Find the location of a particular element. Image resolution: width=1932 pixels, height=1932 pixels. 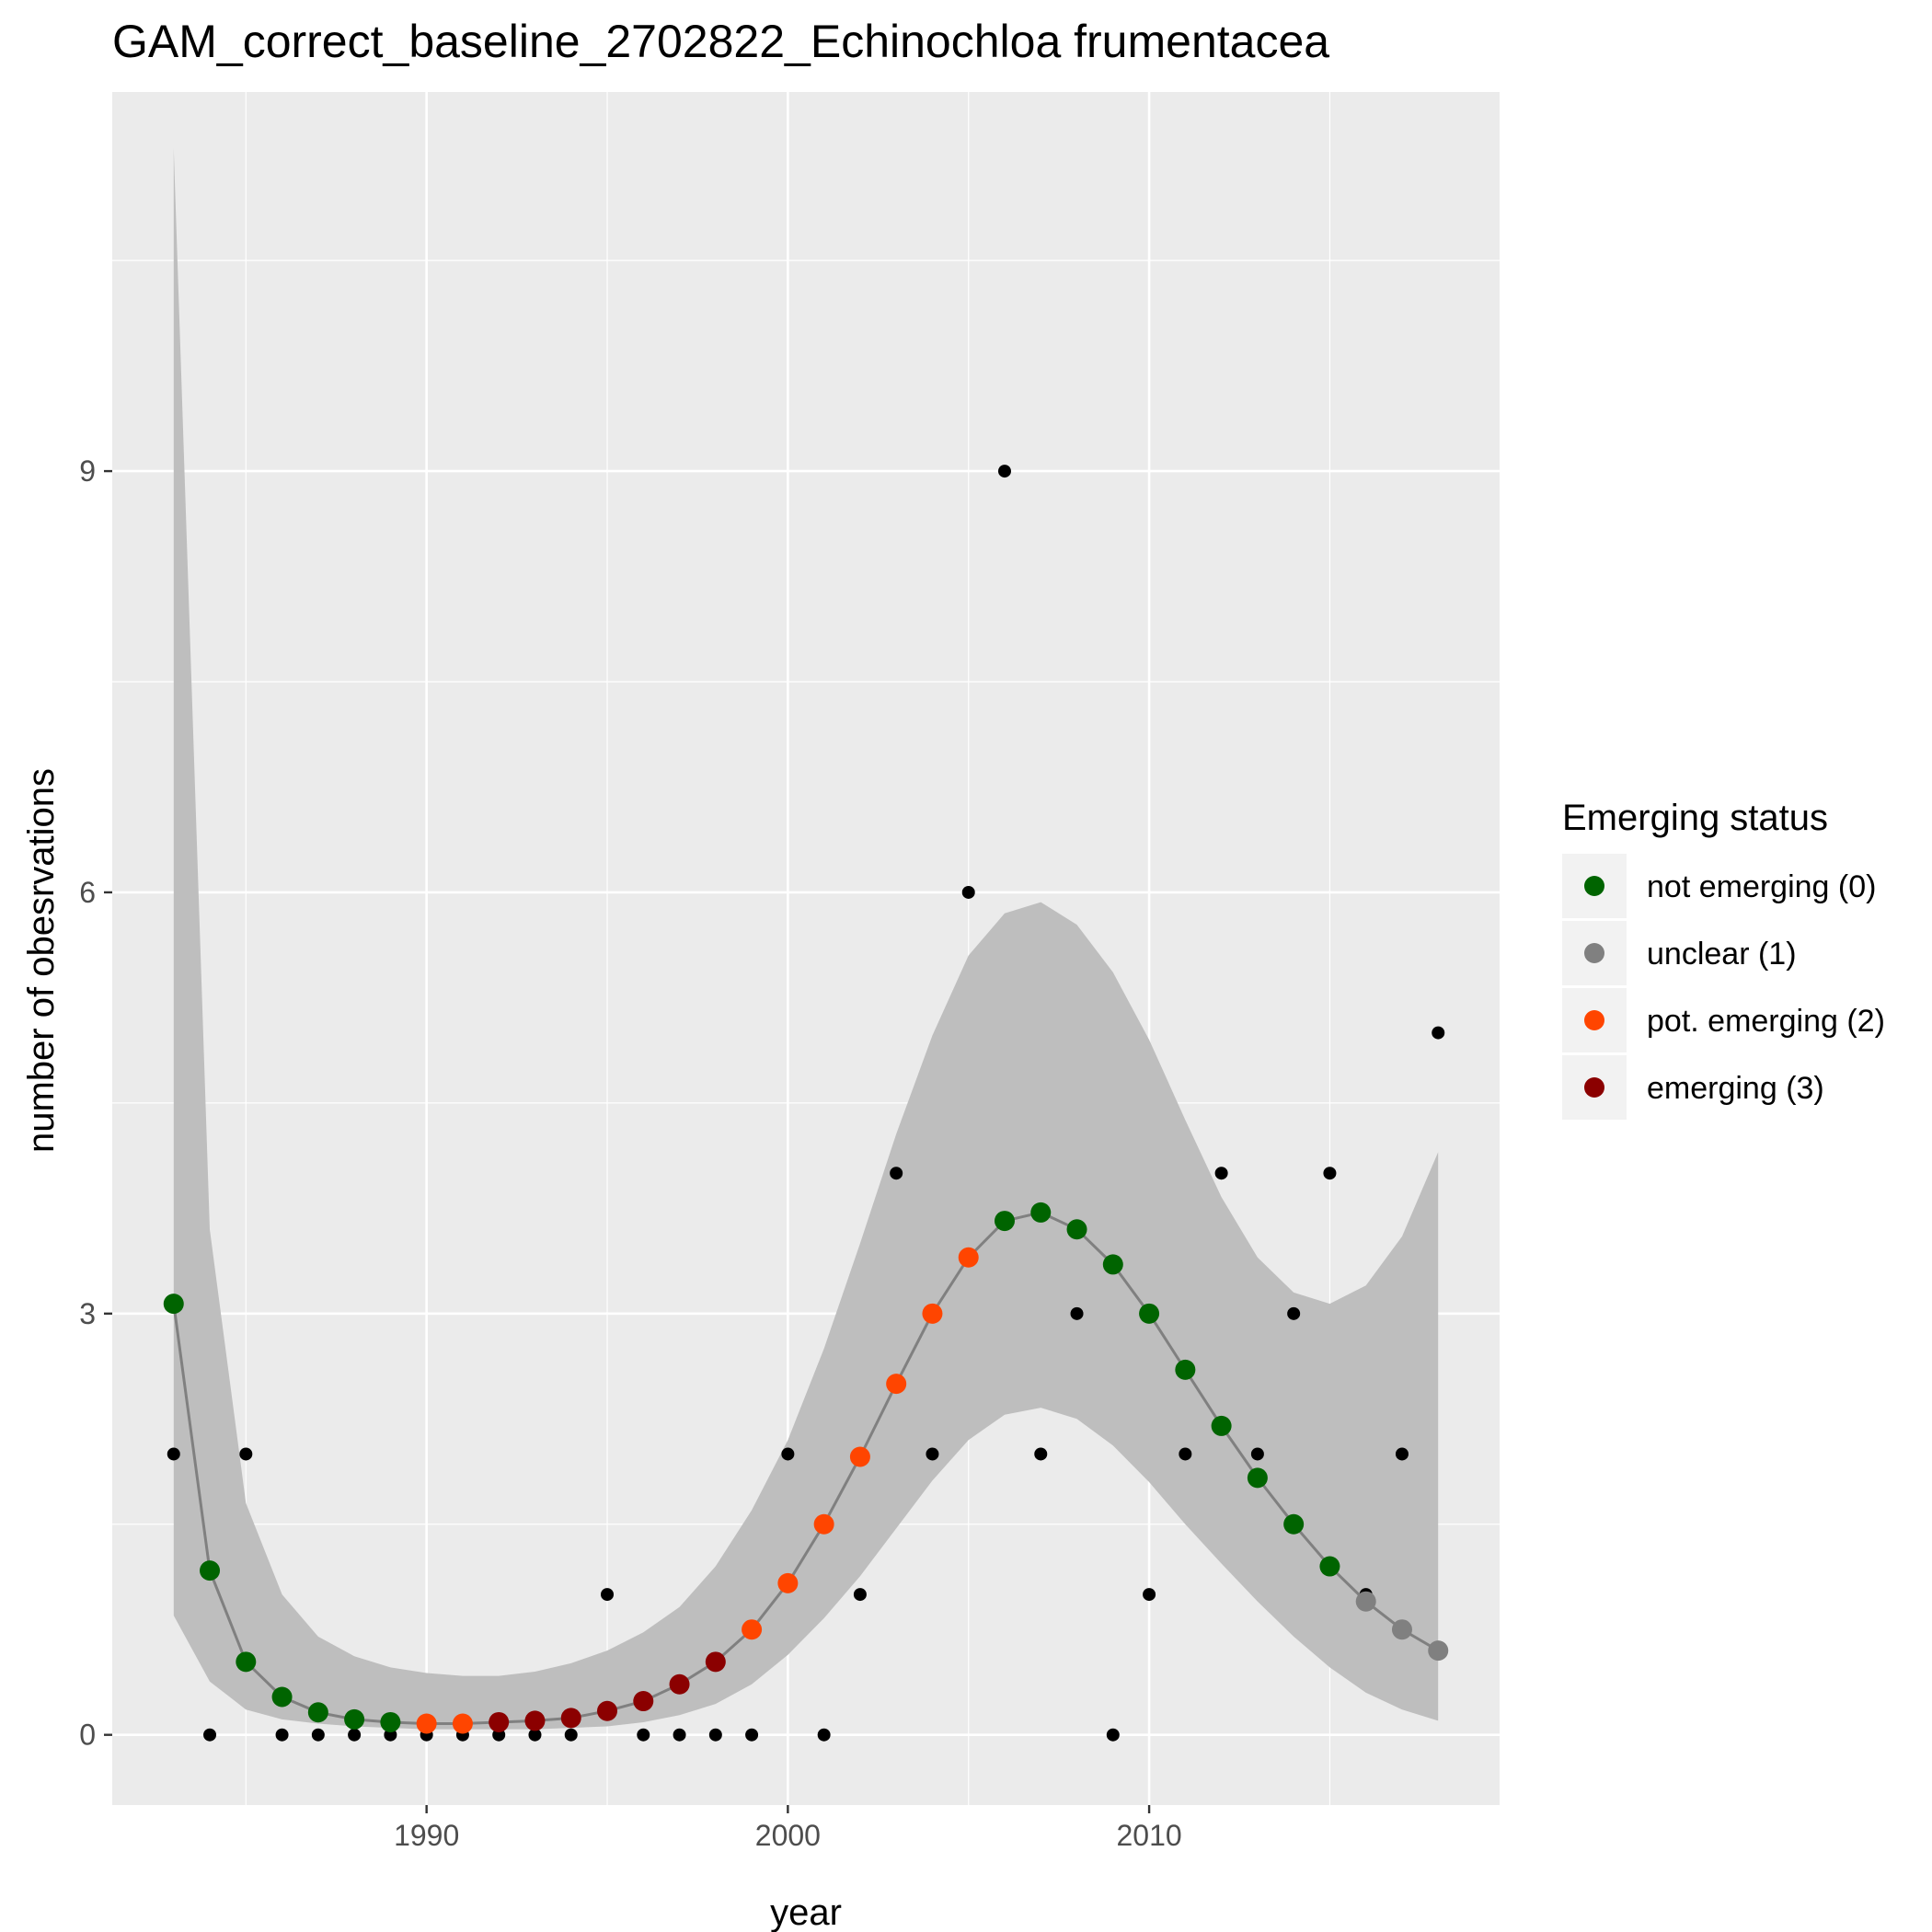

x-tick-label: 2000 is located at coordinates (788, 1835).